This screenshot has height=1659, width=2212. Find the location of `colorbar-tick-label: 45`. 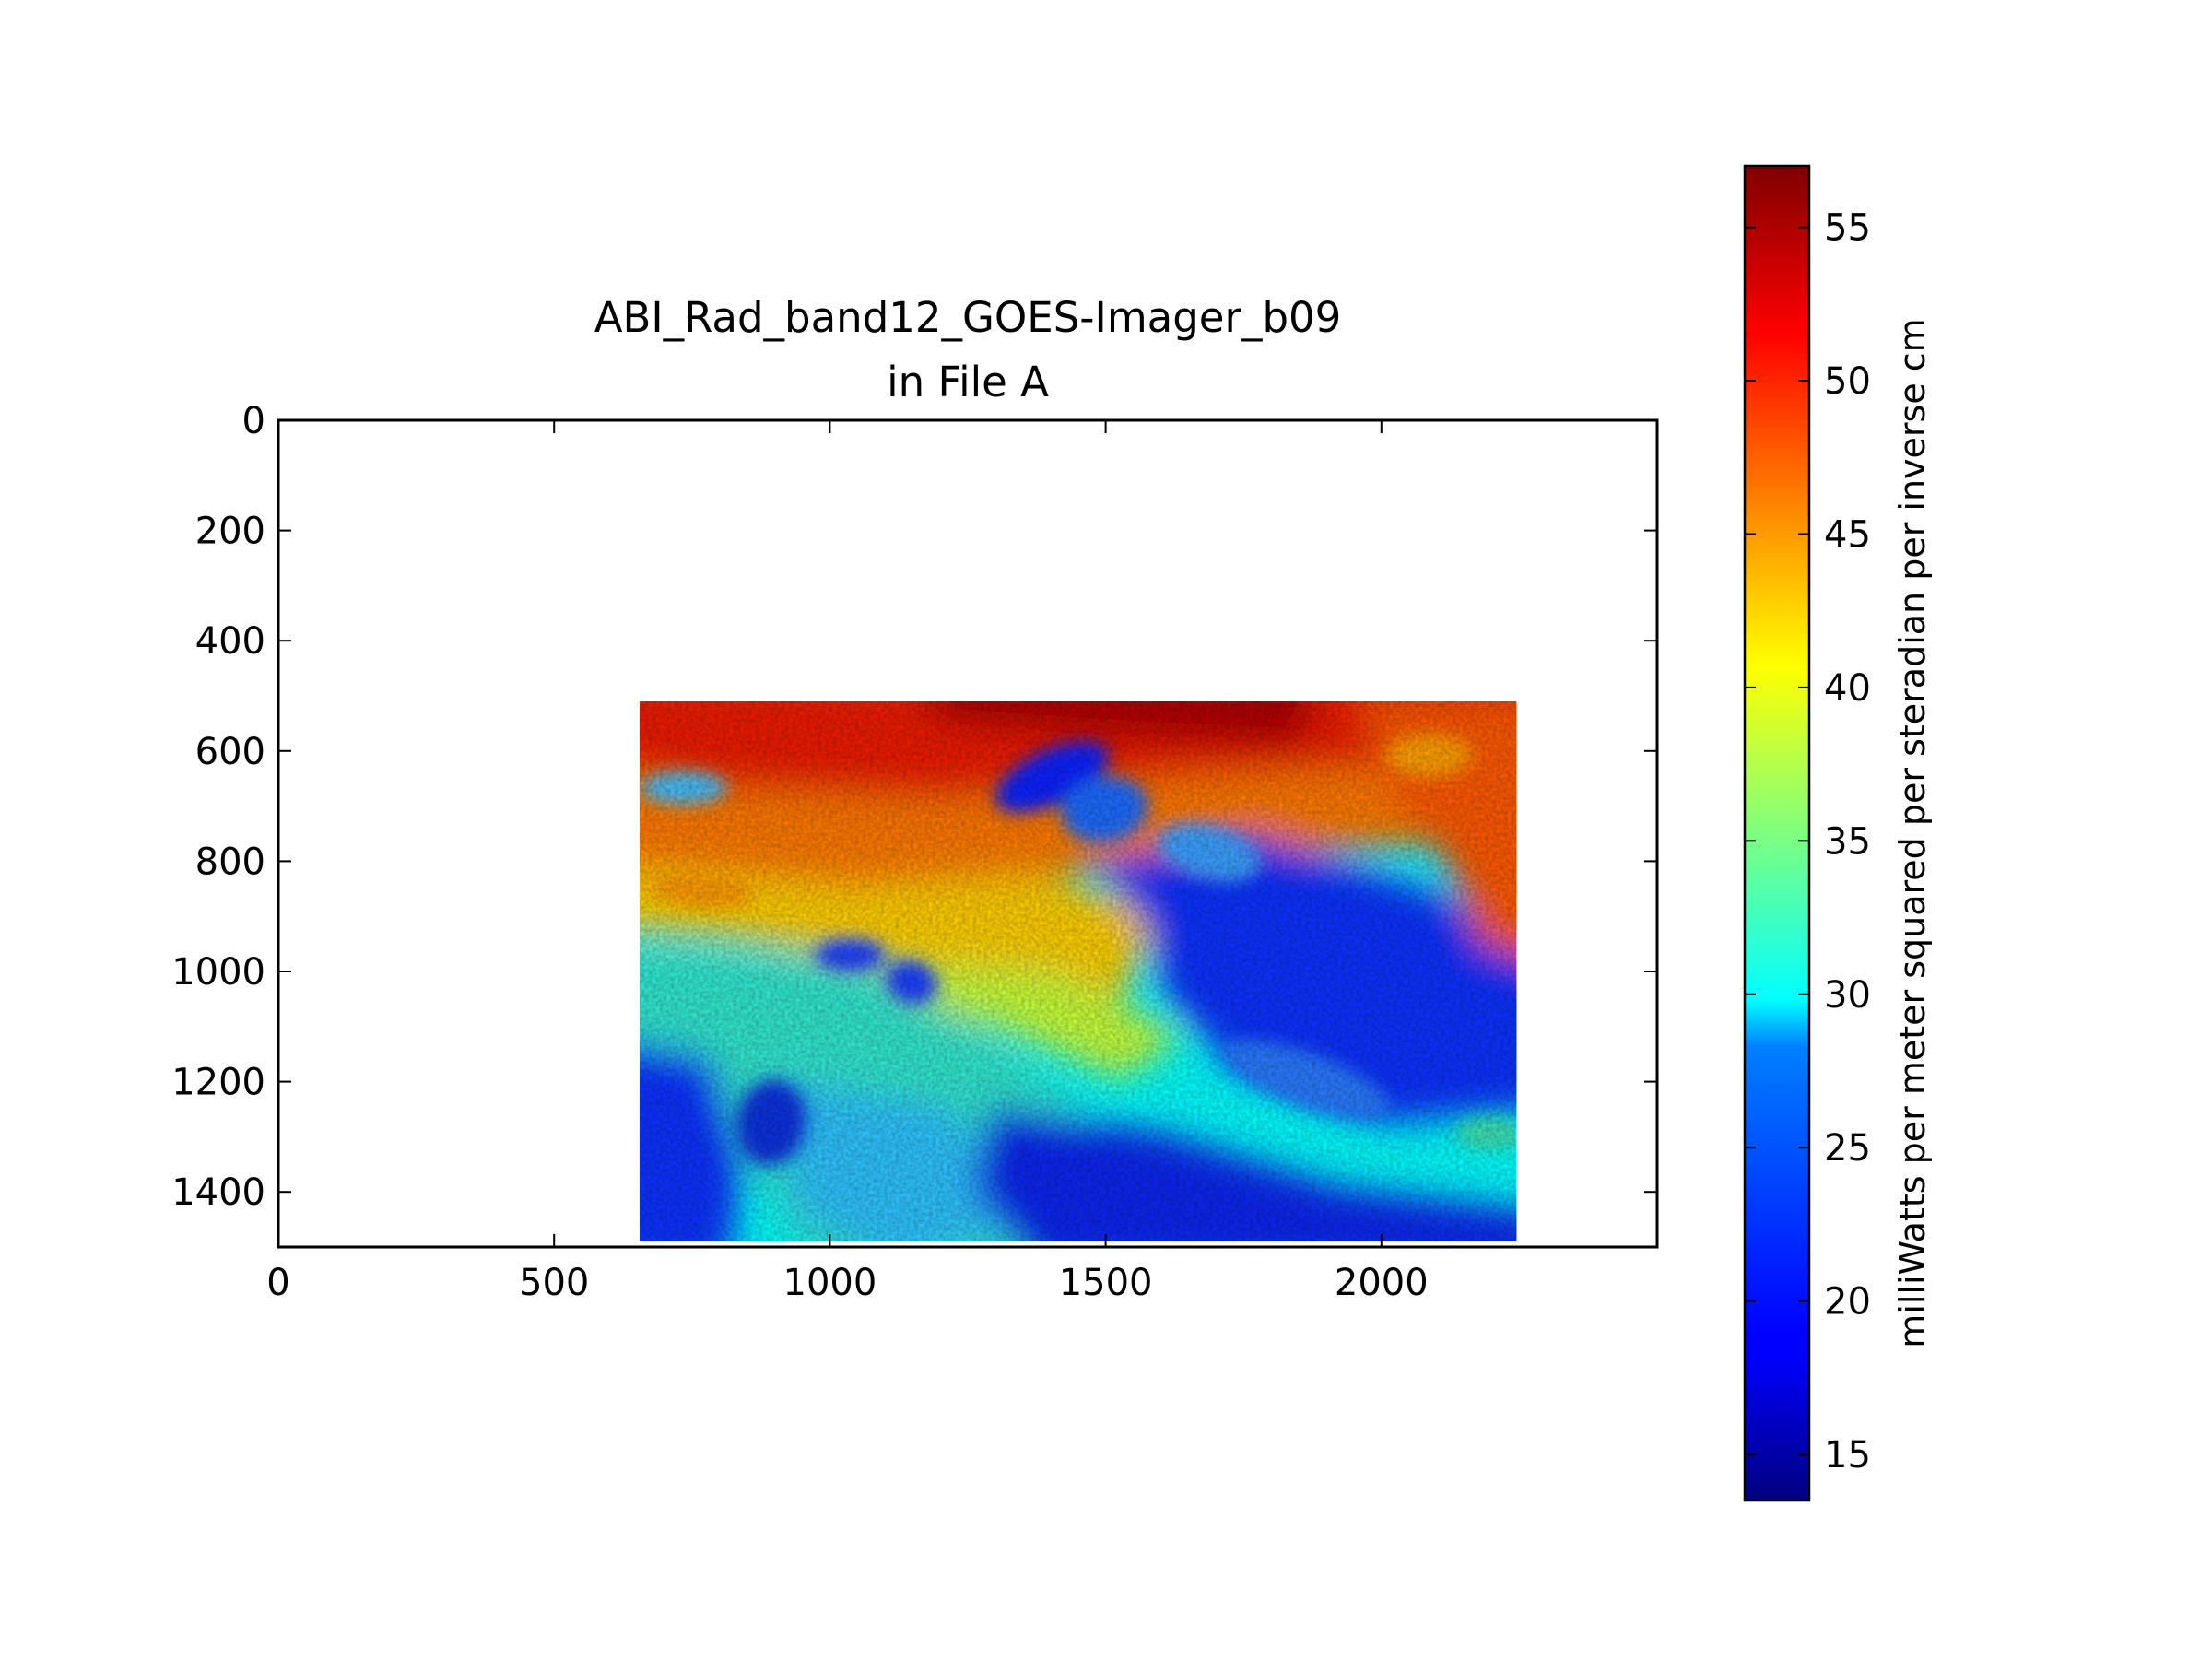

colorbar-tick-label: 45 is located at coordinates (1847, 534).